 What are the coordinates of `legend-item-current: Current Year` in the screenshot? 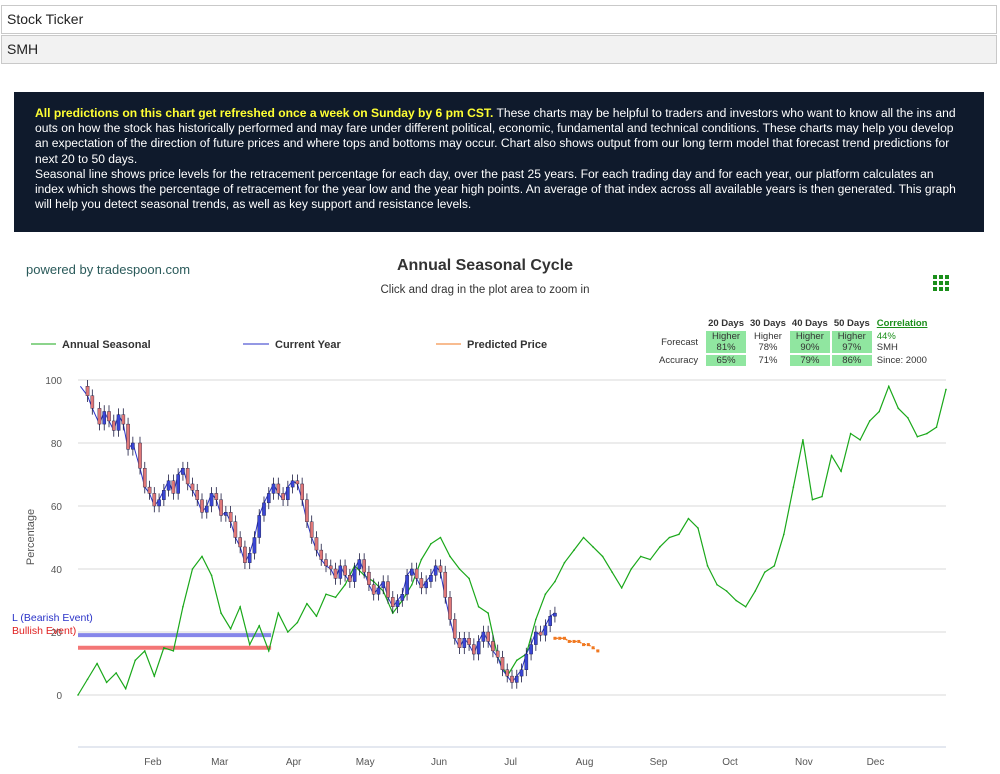 It's located at (292, 345).